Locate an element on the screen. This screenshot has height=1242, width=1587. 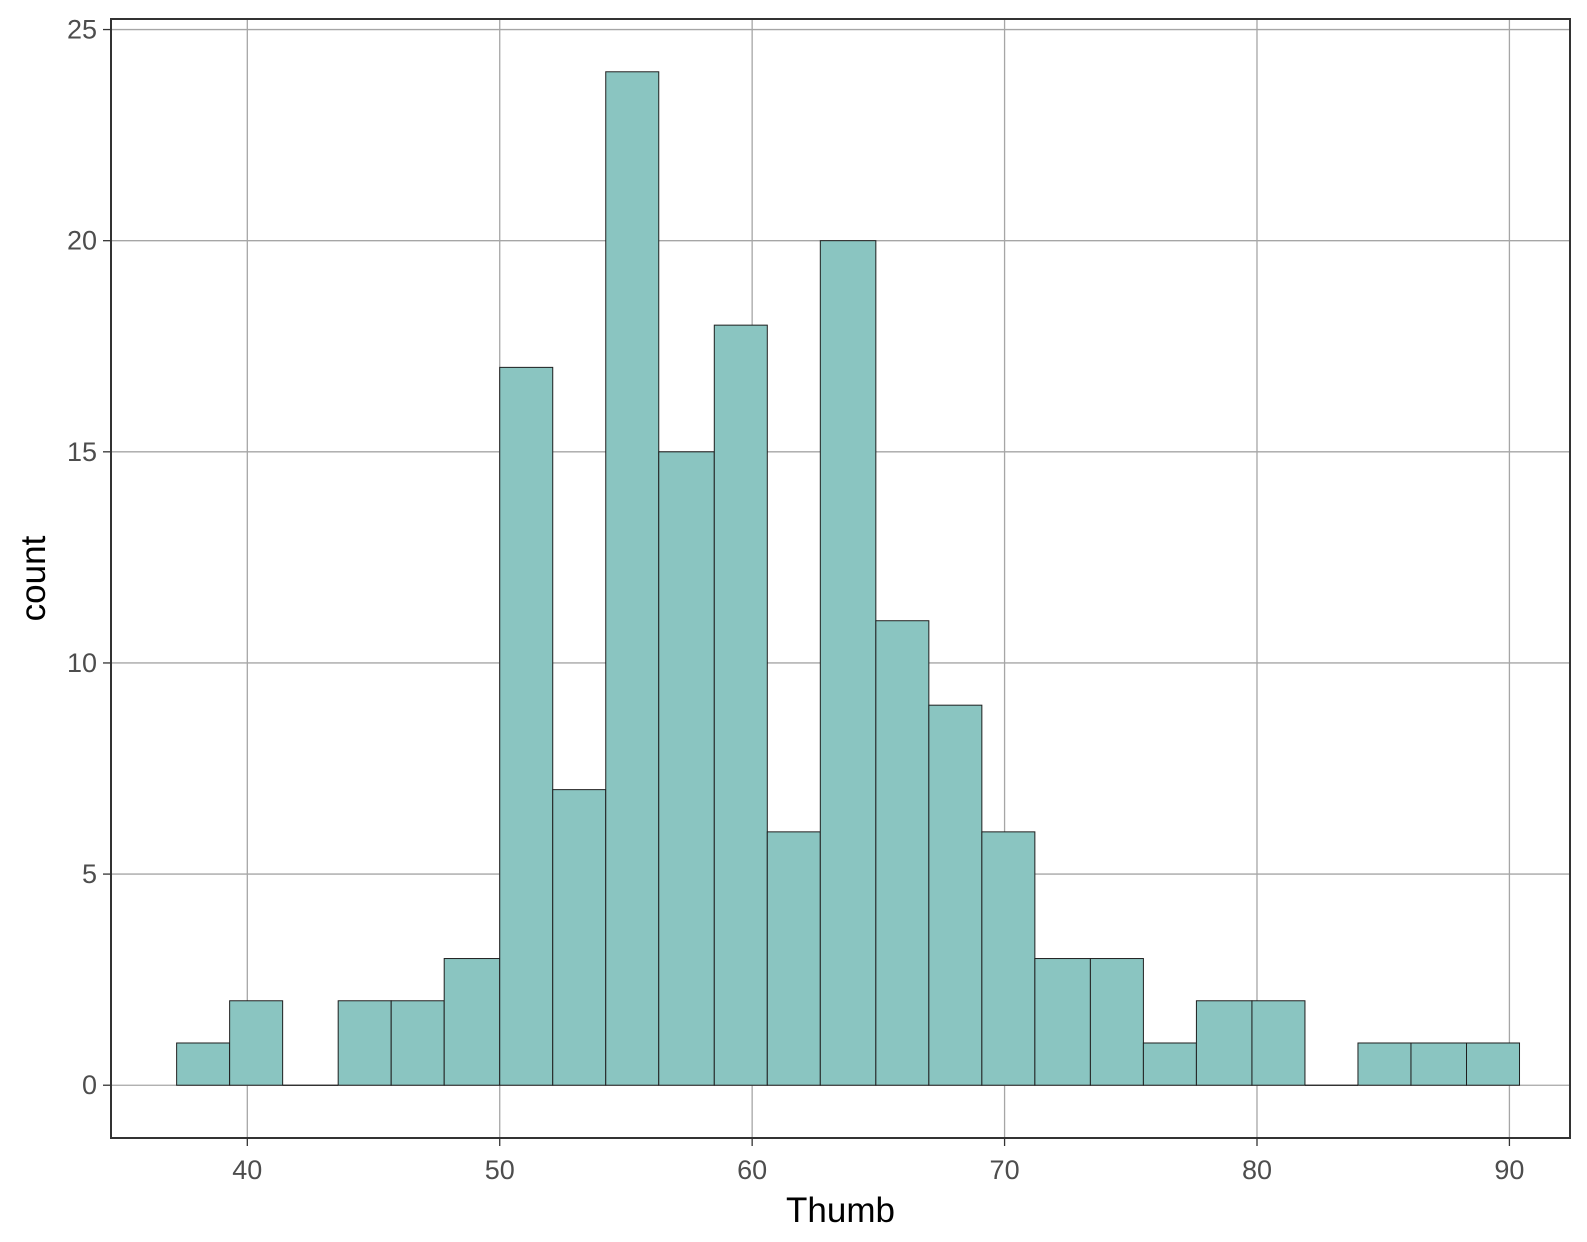
y-tick-label: 20 is located at coordinates (82, 241).